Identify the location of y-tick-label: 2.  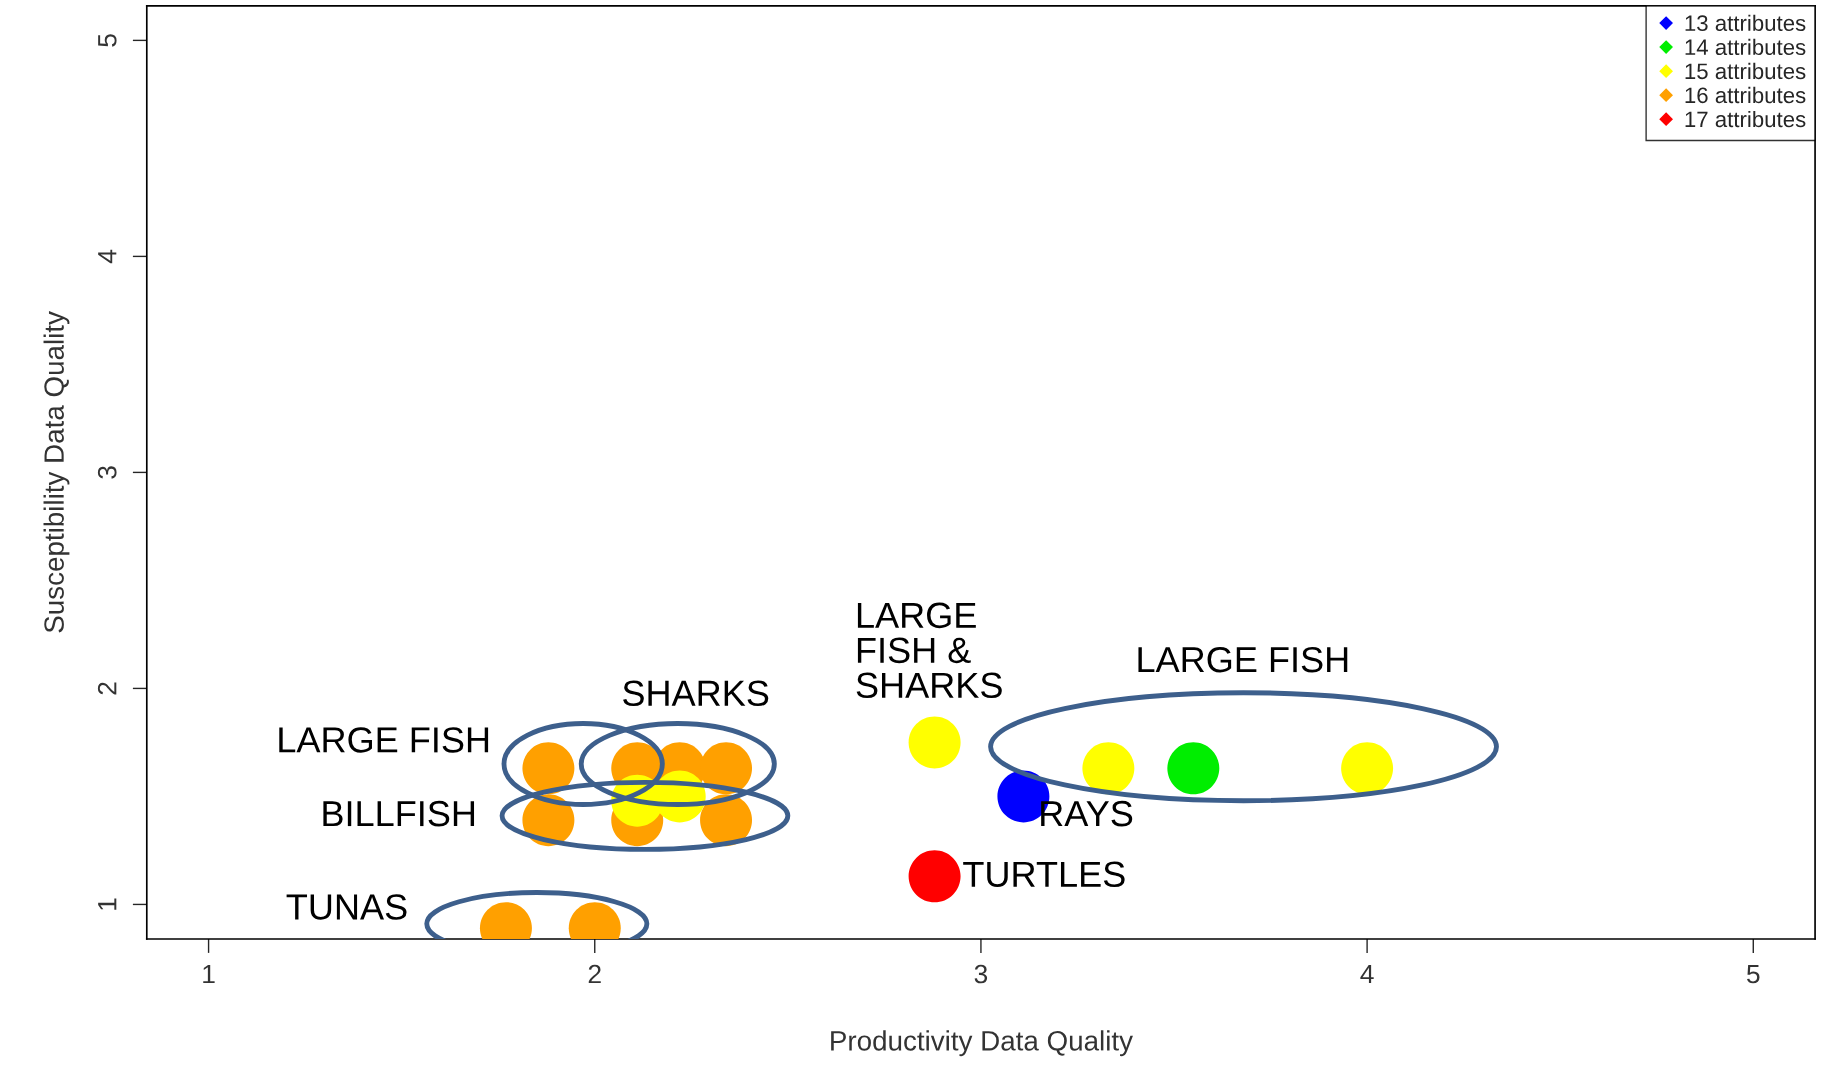
(107, 688).